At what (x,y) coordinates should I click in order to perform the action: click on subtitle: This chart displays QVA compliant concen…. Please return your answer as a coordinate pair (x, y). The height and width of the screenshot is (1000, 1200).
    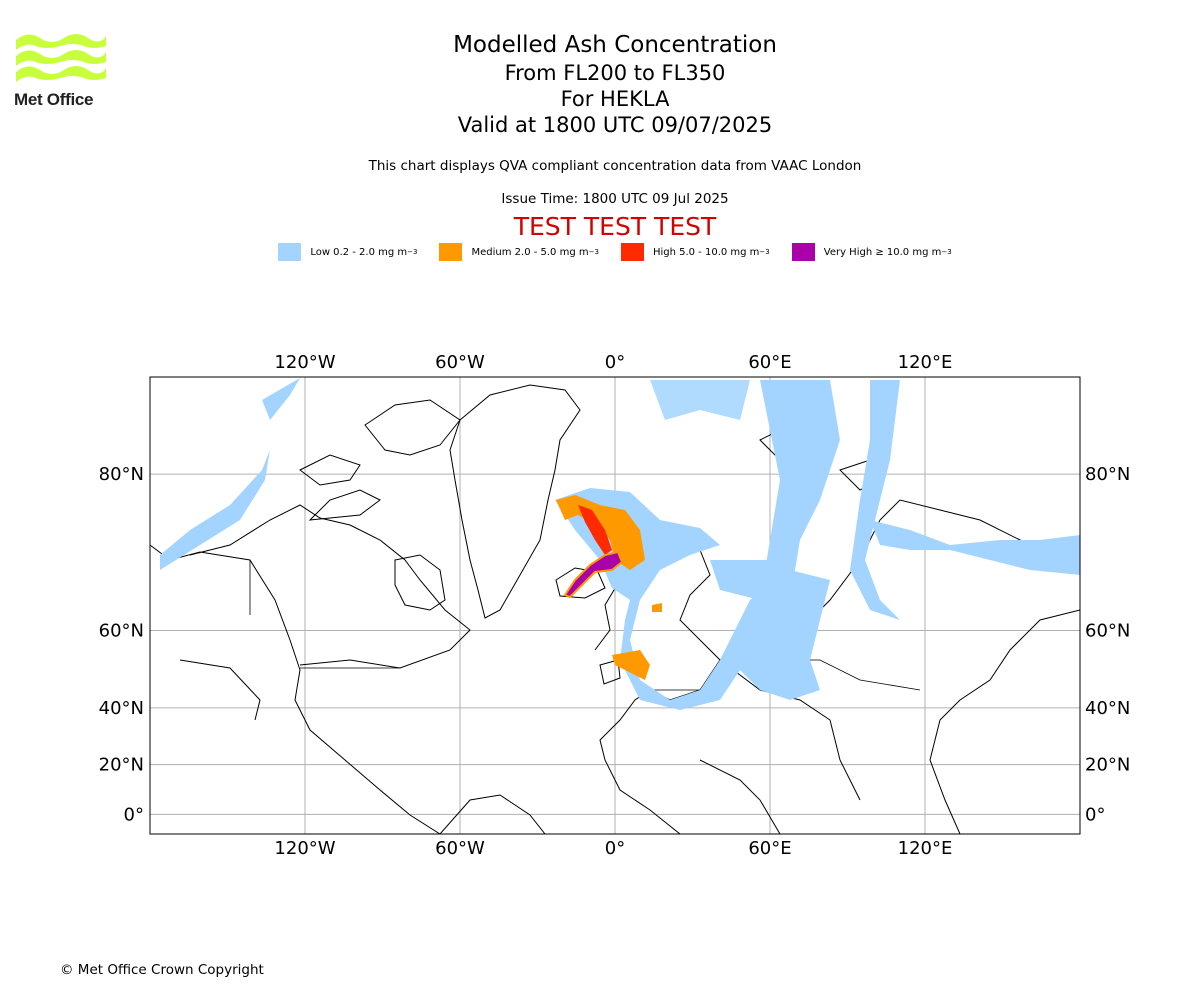
    Looking at the image, I should click on (615, 166).